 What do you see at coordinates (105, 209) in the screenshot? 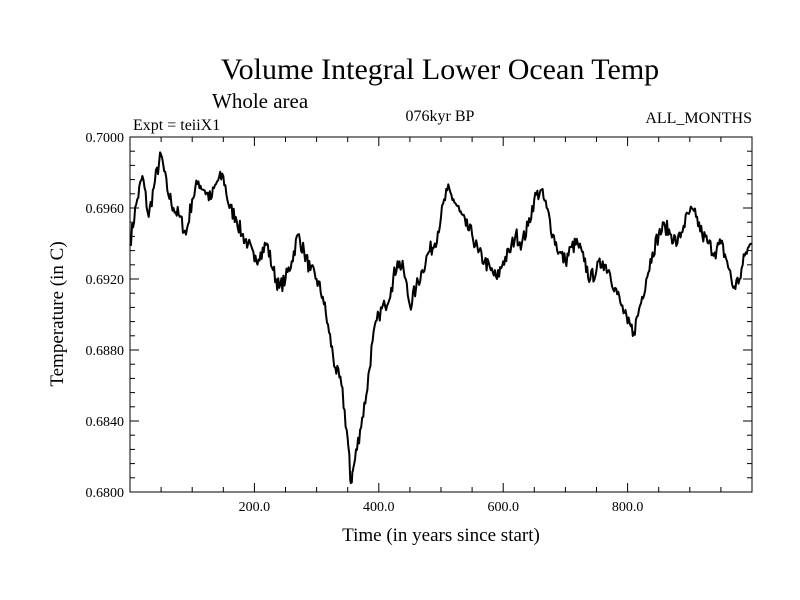
I see `y-tick-label: 0.6960` at bounding box center [105, 209].